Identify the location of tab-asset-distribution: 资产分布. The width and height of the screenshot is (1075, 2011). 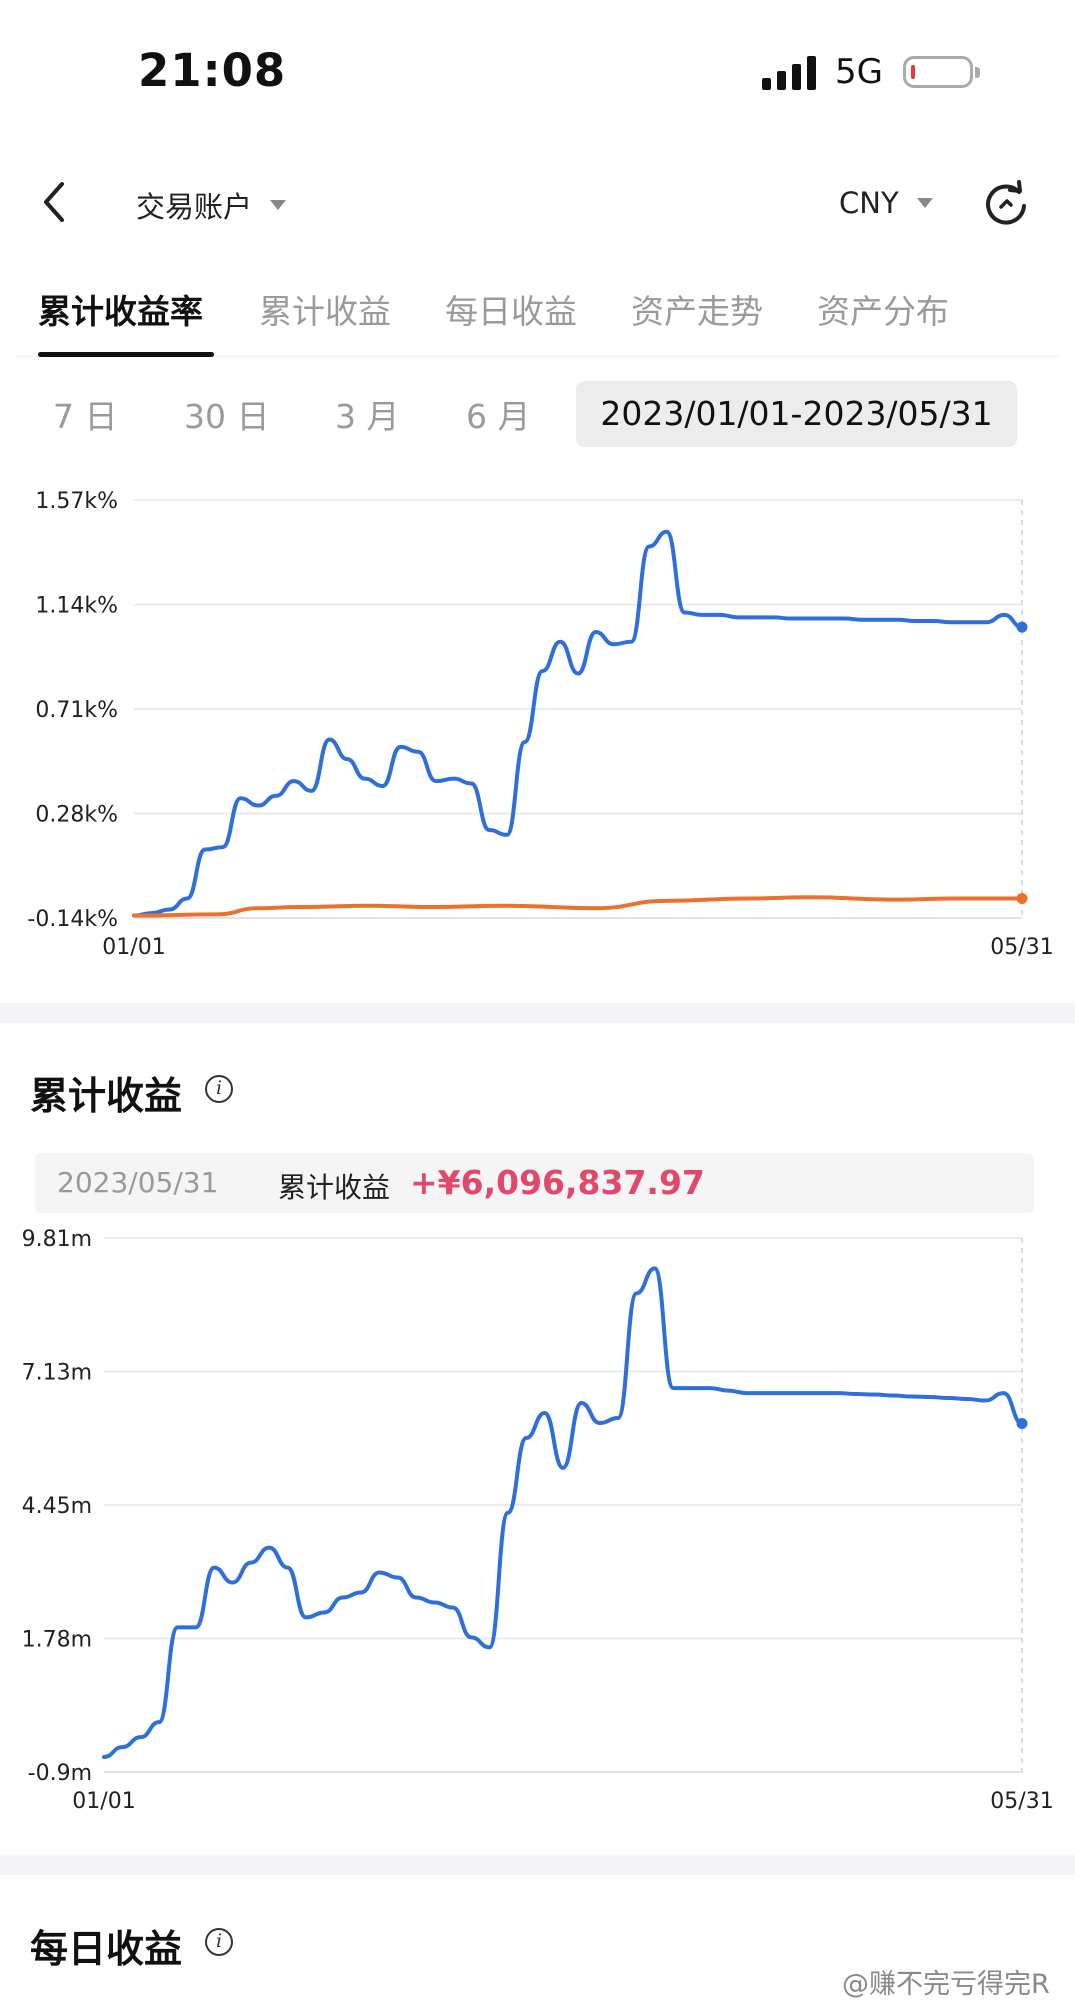
(883, 311).